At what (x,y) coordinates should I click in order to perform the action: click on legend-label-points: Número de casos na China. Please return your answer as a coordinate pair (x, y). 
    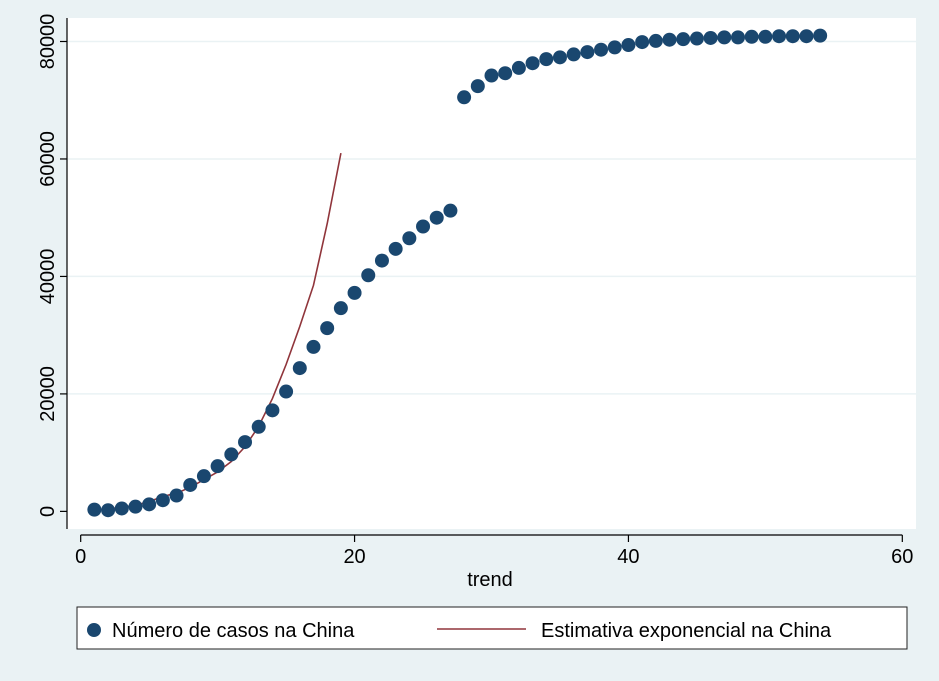
    Looking at the image, I should click on (233, 631).